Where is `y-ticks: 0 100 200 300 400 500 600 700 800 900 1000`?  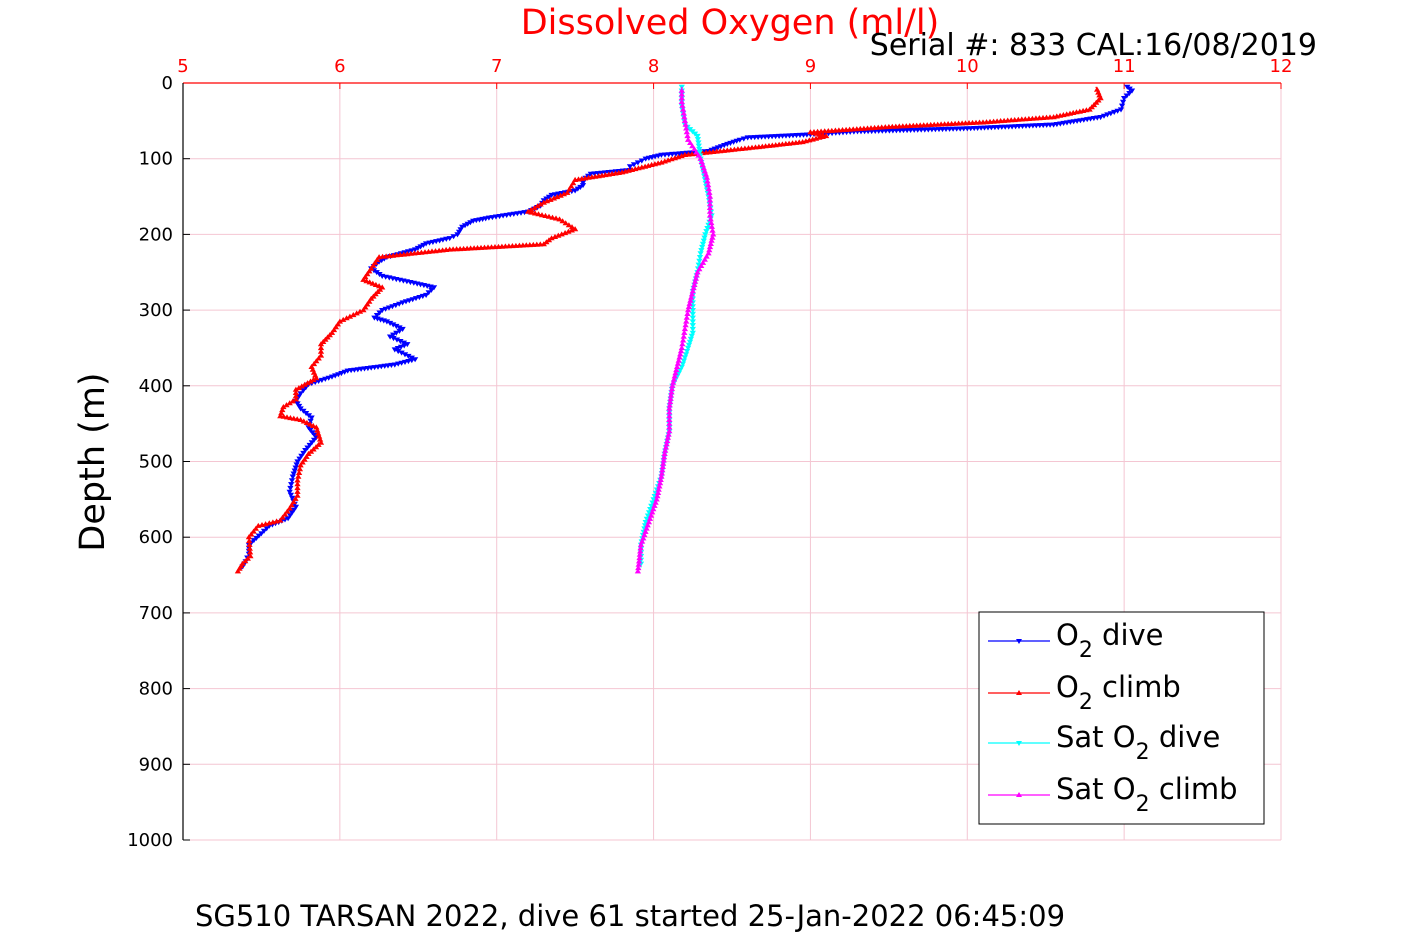 y-ticks: 0 100 200 300 400 500 600 700 800 900 1000 is located at coordinates (158, 462).